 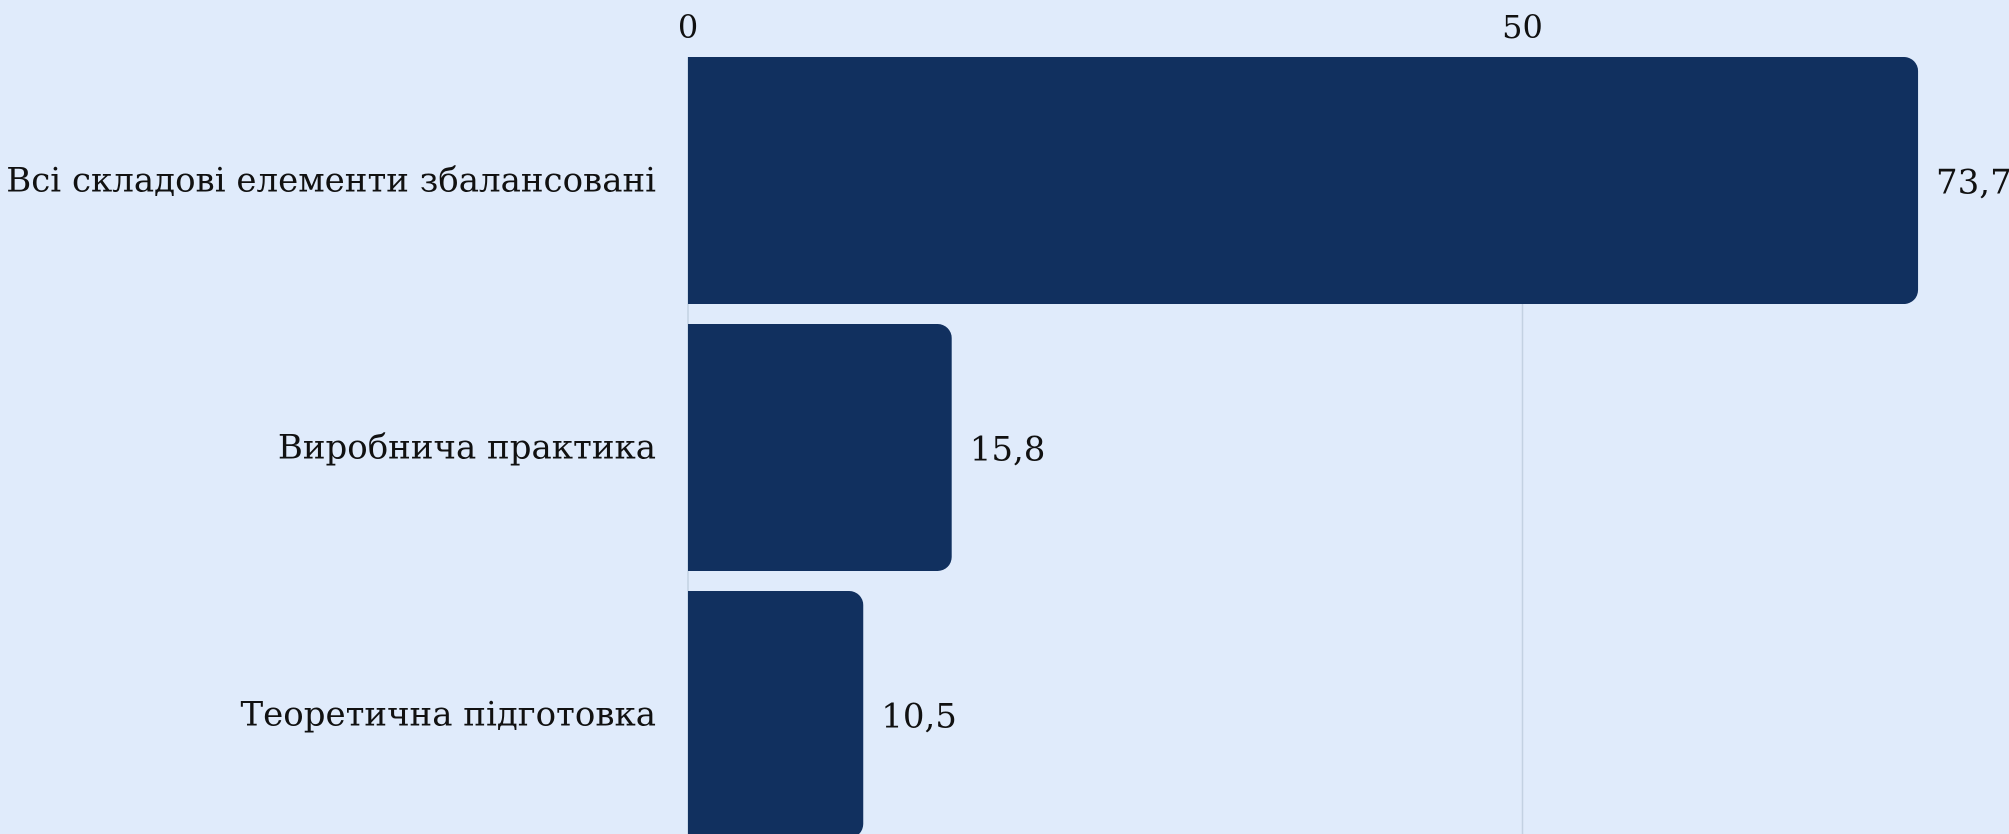 I want to click on value-label: 10,5, so click(x=919, y=717).